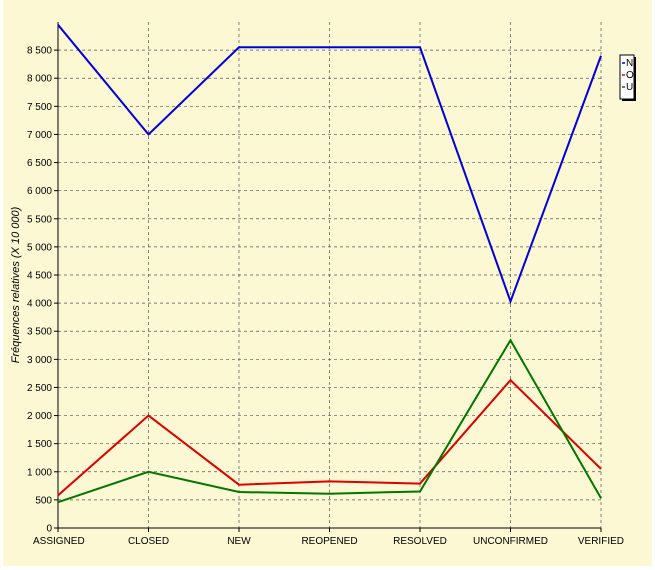 Image resolution: width=655 pixels, height=570 pixels. I want to click on legend-box, so click(627, 77).